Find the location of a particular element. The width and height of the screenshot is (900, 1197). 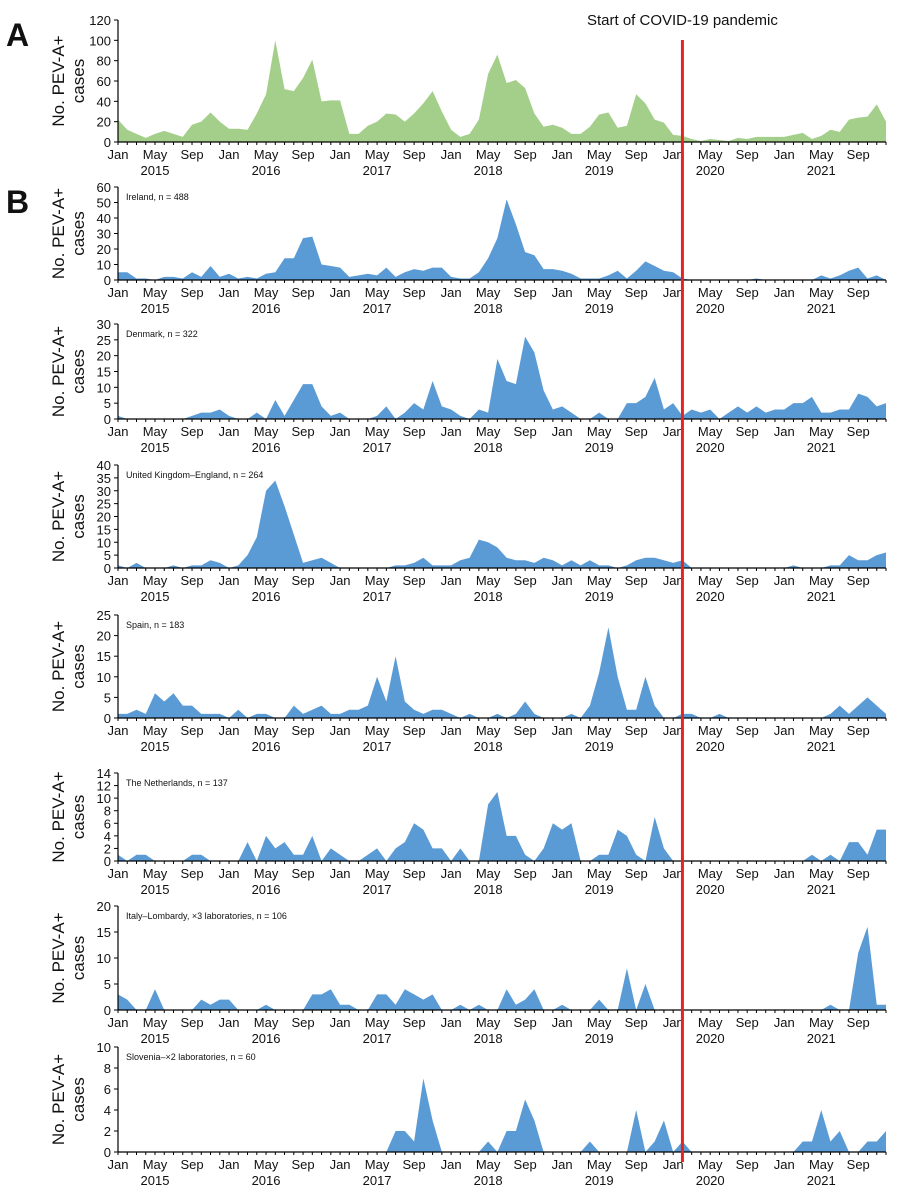

y-tick-label: 14 is located at coordinates (104, 773).